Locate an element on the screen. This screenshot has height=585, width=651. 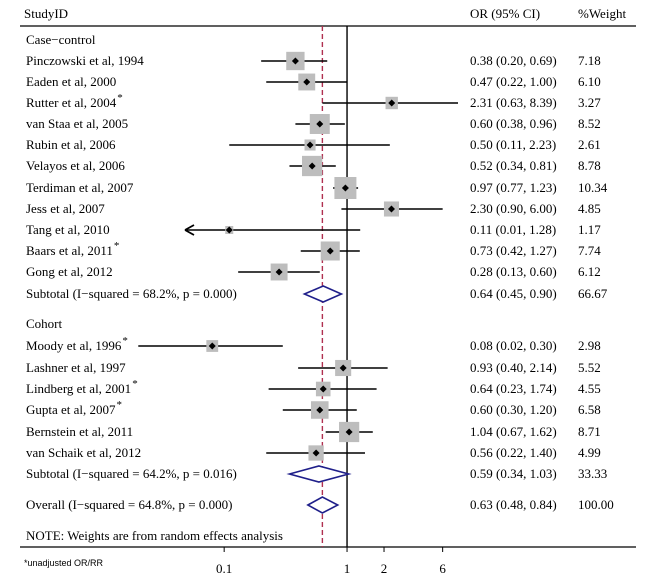
study-row: Baars et al, 2011 * 0.73 (0.42, 1.27) 7.74 is located at coordinates (313, 250).